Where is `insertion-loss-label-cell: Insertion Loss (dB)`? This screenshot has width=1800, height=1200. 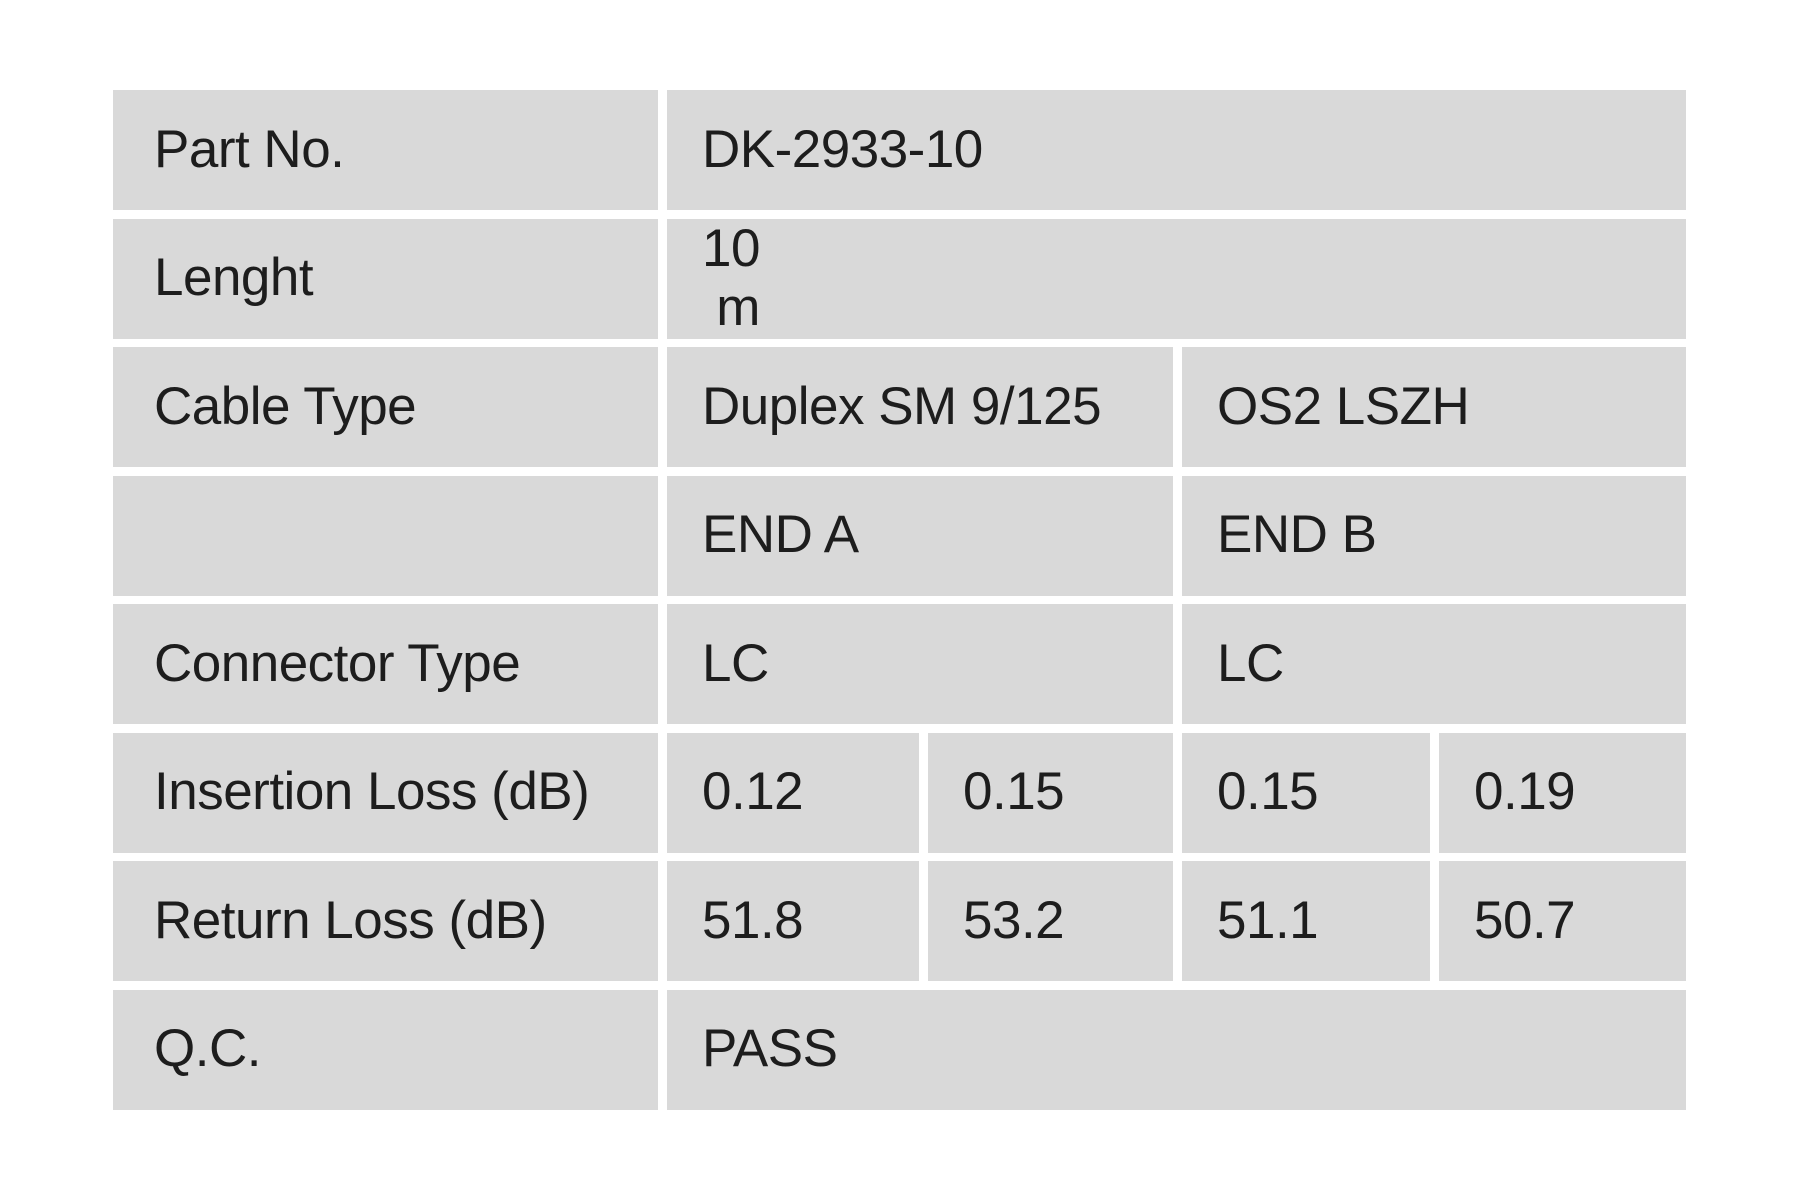
insertion-loss-label-cell: Insertion Loss (dB) is located at coordinates (385, 792).